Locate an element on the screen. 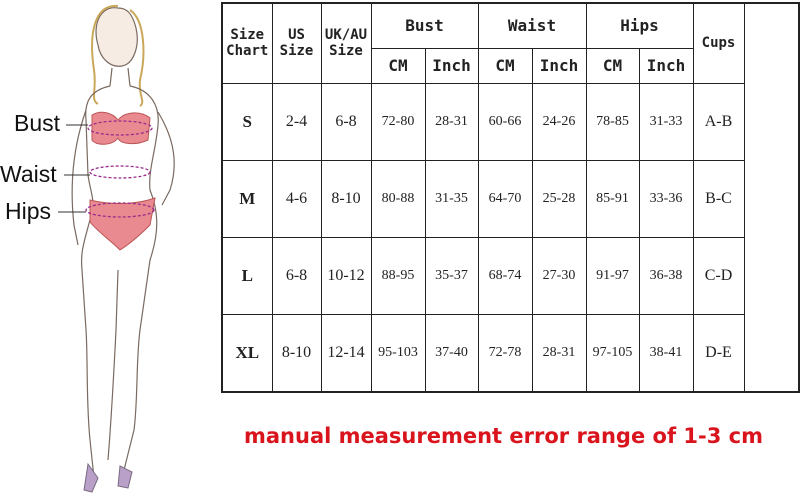 This screenshot has height=500, width=800. bra is located at coordinates (121, 128).